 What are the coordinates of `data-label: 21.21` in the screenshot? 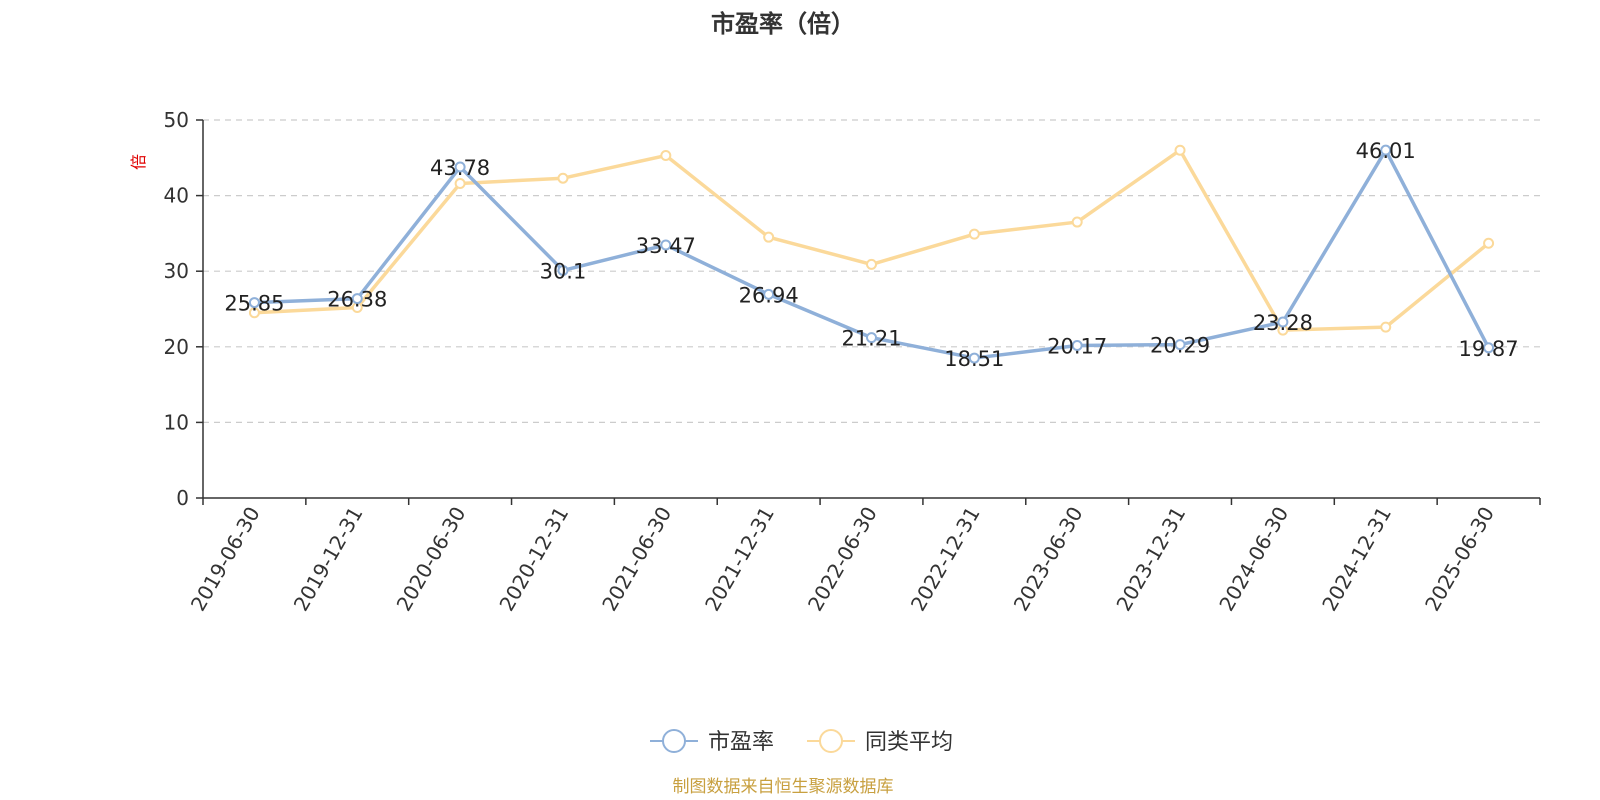 It's located at (871, 339).